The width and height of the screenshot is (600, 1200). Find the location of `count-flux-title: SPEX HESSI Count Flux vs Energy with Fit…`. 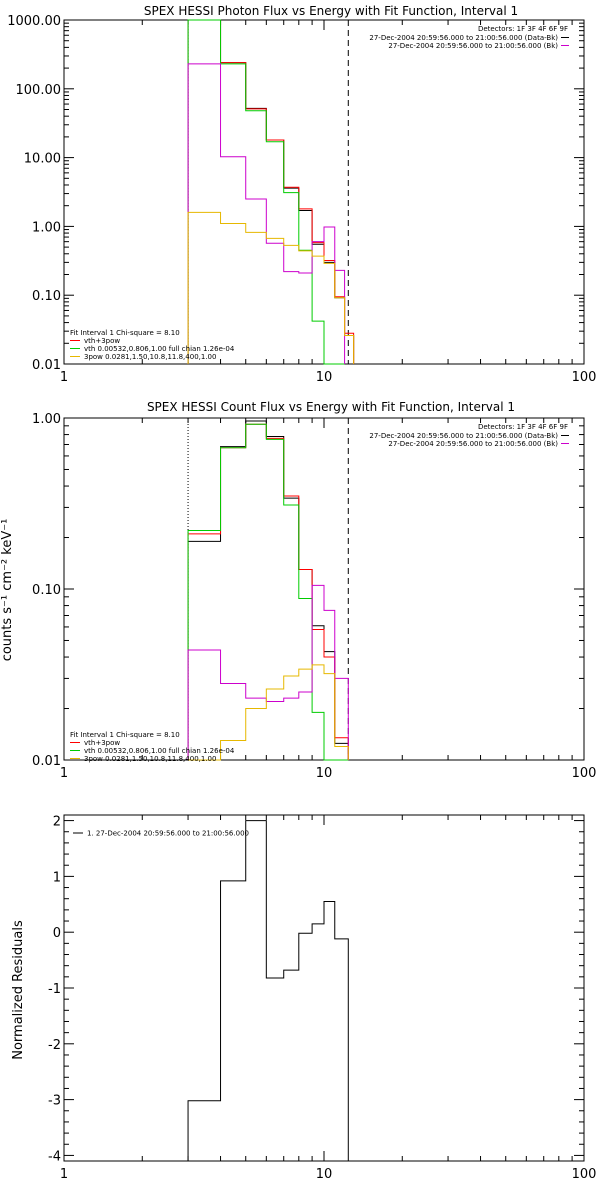

count-flux-title: SPEX HESSI Count Flux vs Energy with Fit… is located at coordinates (331, 407).